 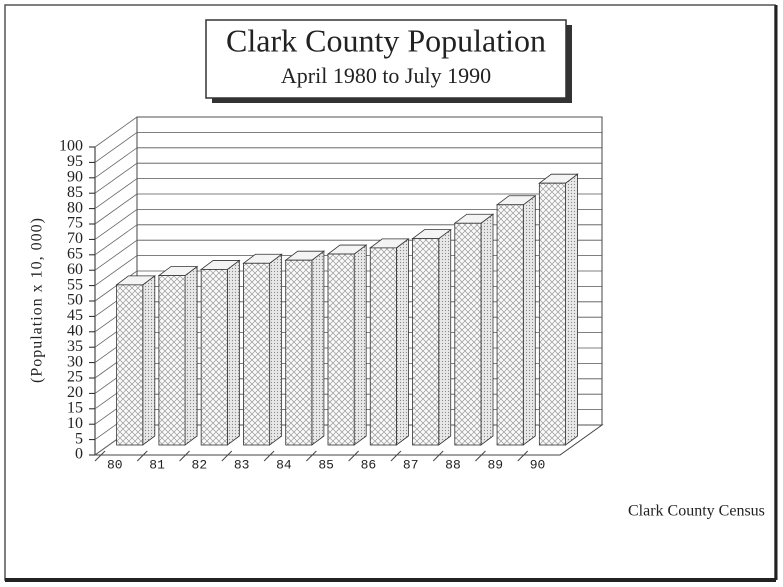 What do you see at coordinates (386, 59) in the screenshot?
I see `title-box` at bounding box center [386, 59].